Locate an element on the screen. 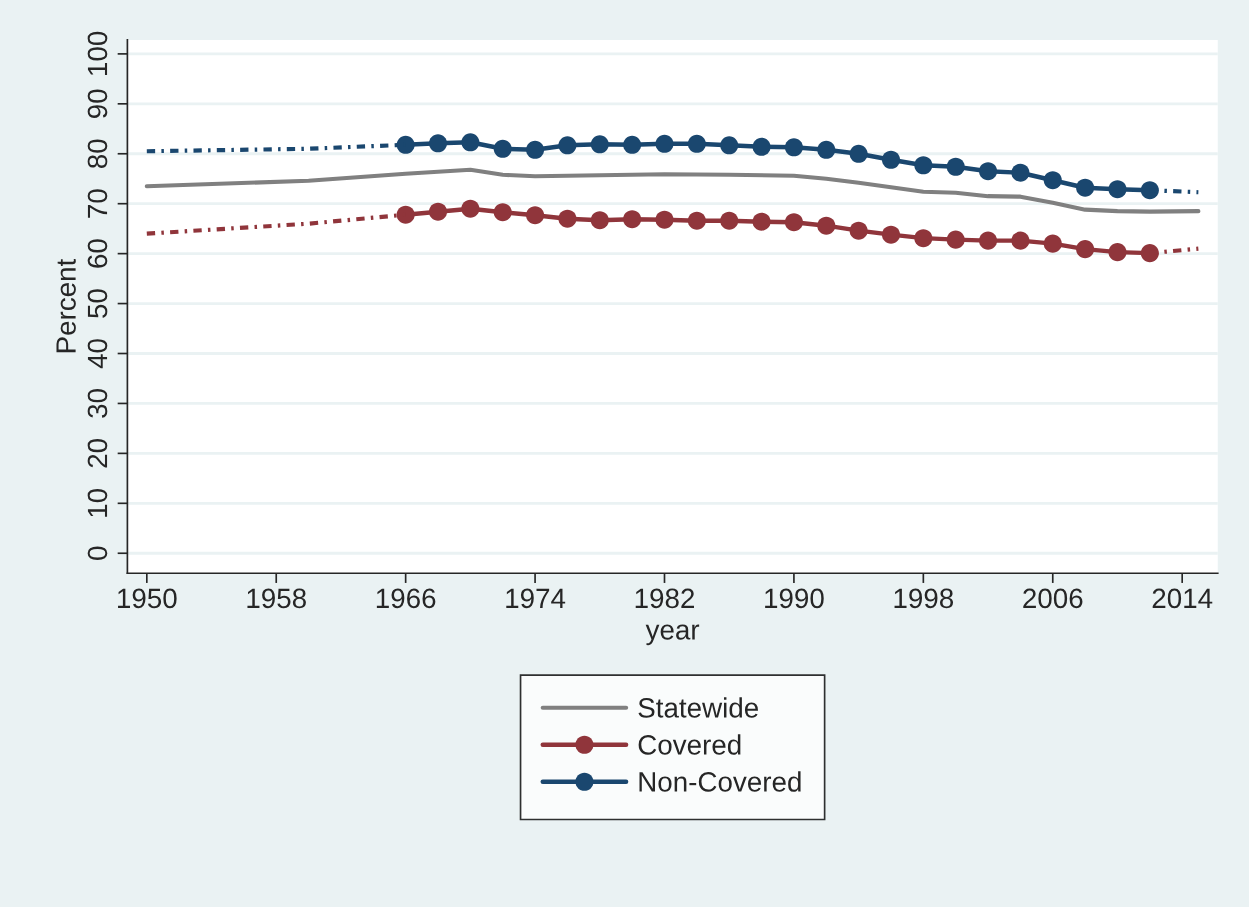 The height and width of the screenshot is (907, 1249). y-tick-label: 20 is located at coordinates (97, 453).